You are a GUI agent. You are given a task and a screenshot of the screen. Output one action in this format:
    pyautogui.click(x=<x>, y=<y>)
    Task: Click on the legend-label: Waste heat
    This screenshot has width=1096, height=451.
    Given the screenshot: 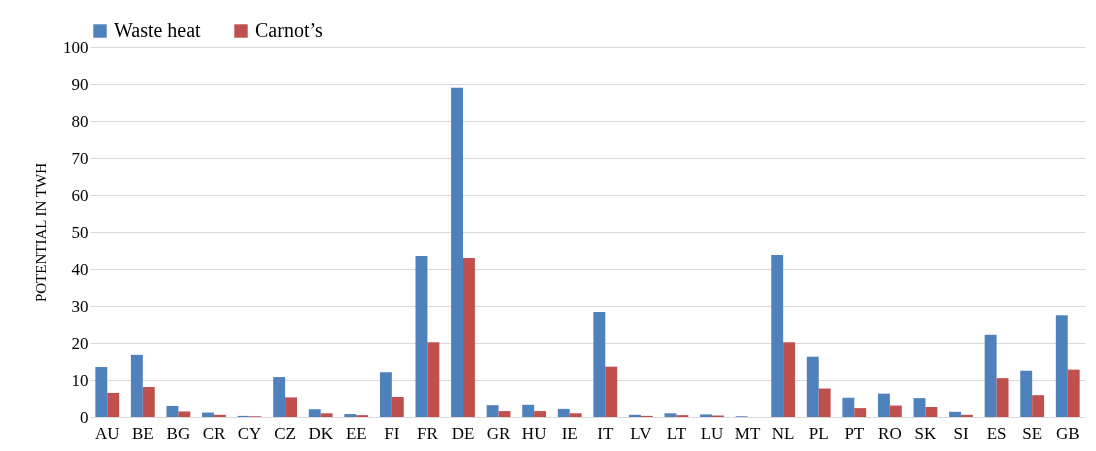 What is the action you would take?
    pyautogui.click(x=158, y=30)
    